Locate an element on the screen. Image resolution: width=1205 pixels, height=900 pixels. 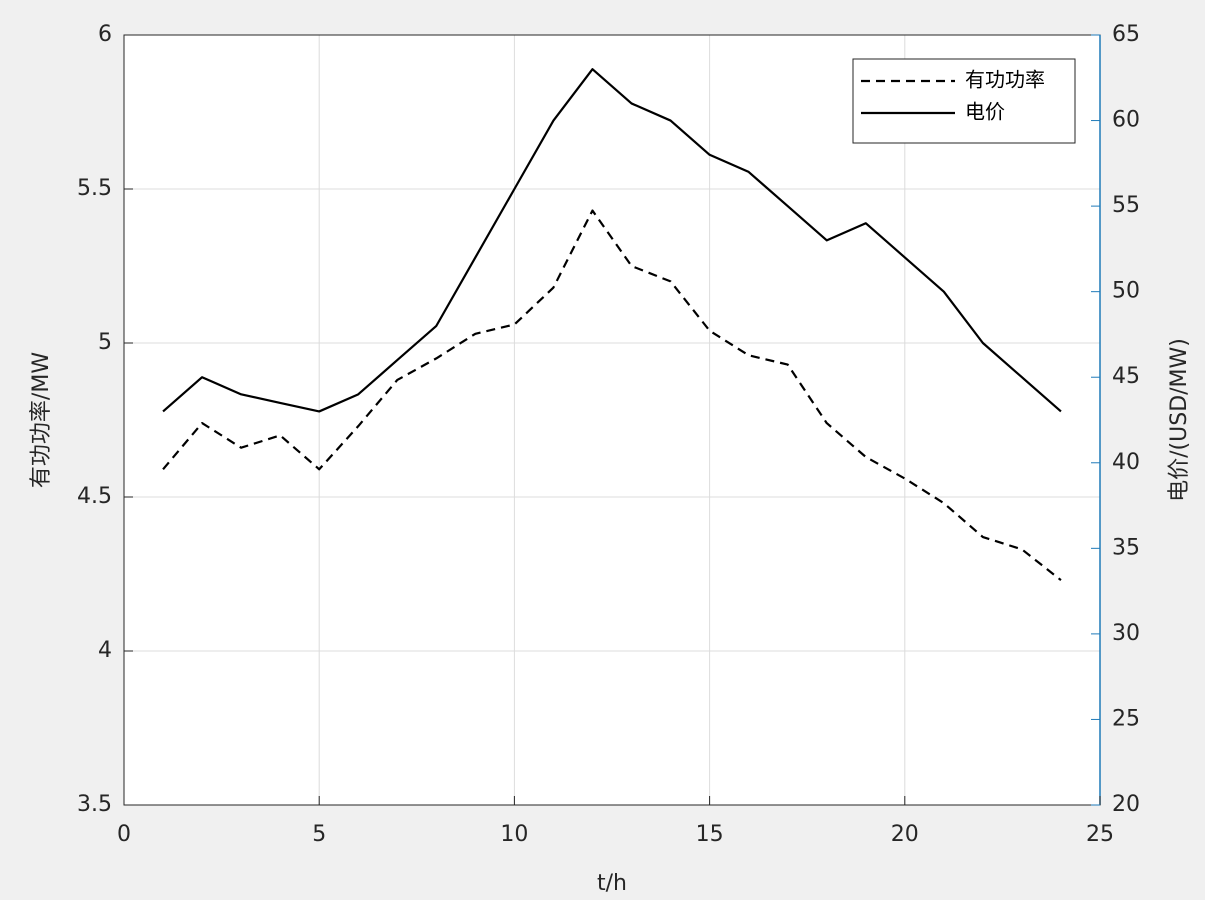
y2-axis-label: 电价/(USD/MW) is located at coordinates (1179, 420).